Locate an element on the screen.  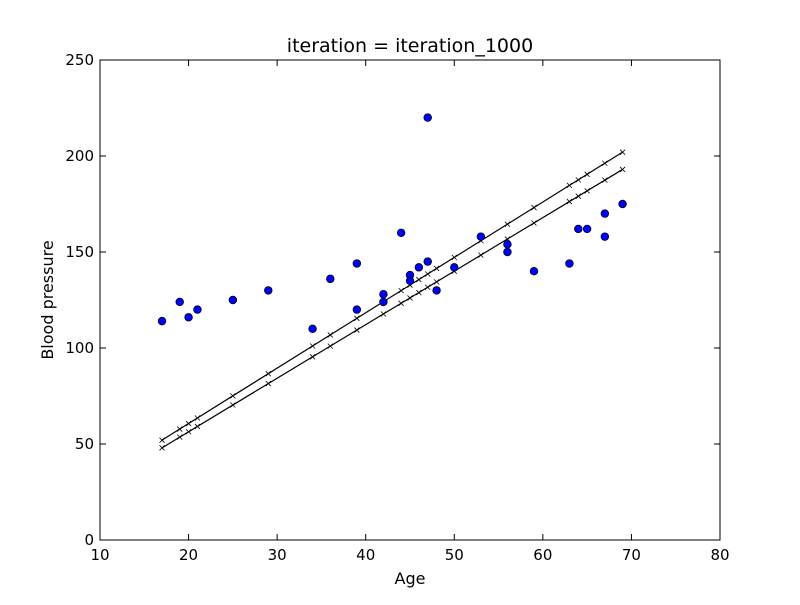
x-tick-label: 20 is located at coordinates (188, 555).